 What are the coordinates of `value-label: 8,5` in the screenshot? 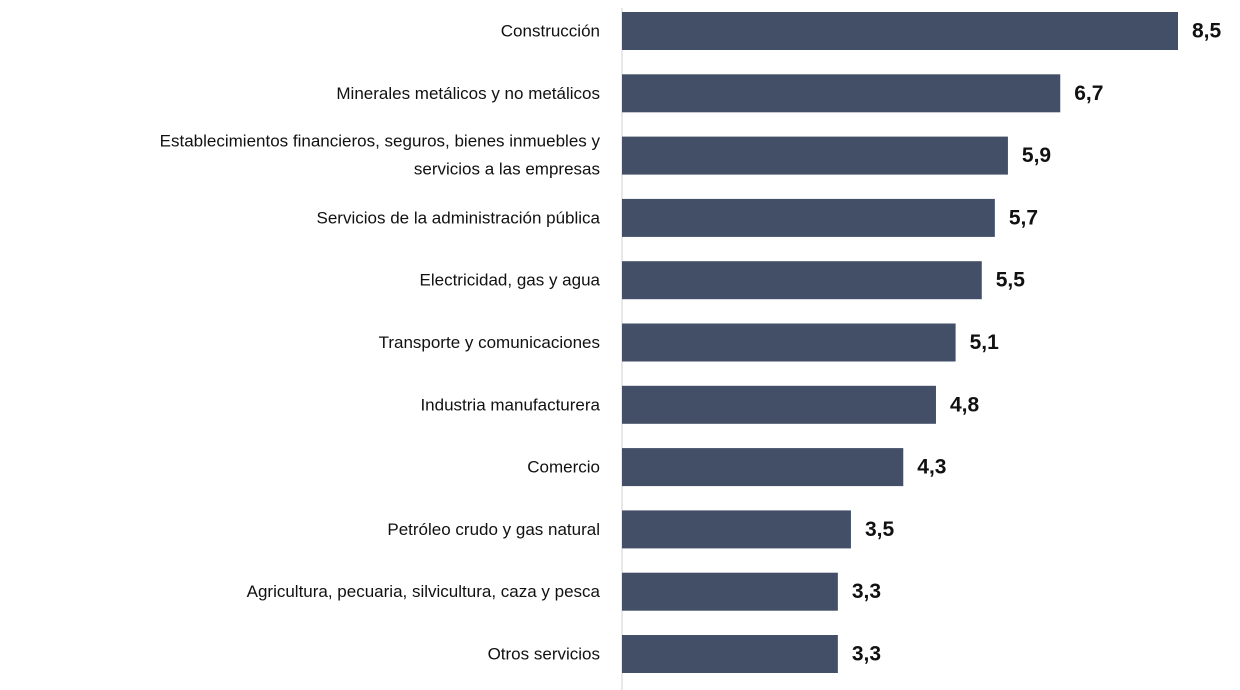 It's located at (1207, 31).